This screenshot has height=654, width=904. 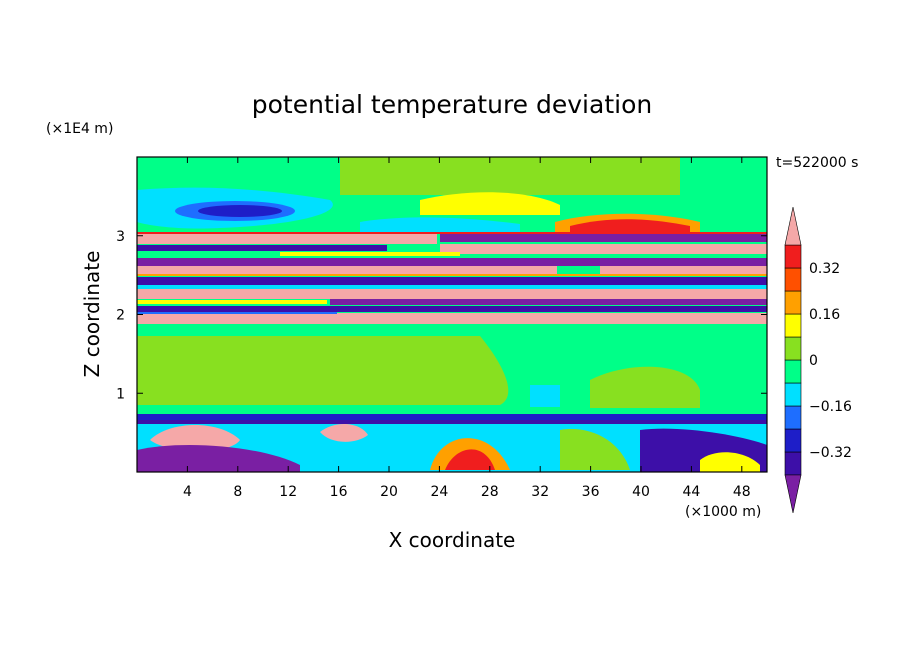 What do you see at coordinates (490, 203) in the screenshot?
I see `field-upper-yellow` at bounding box center [490, 203].